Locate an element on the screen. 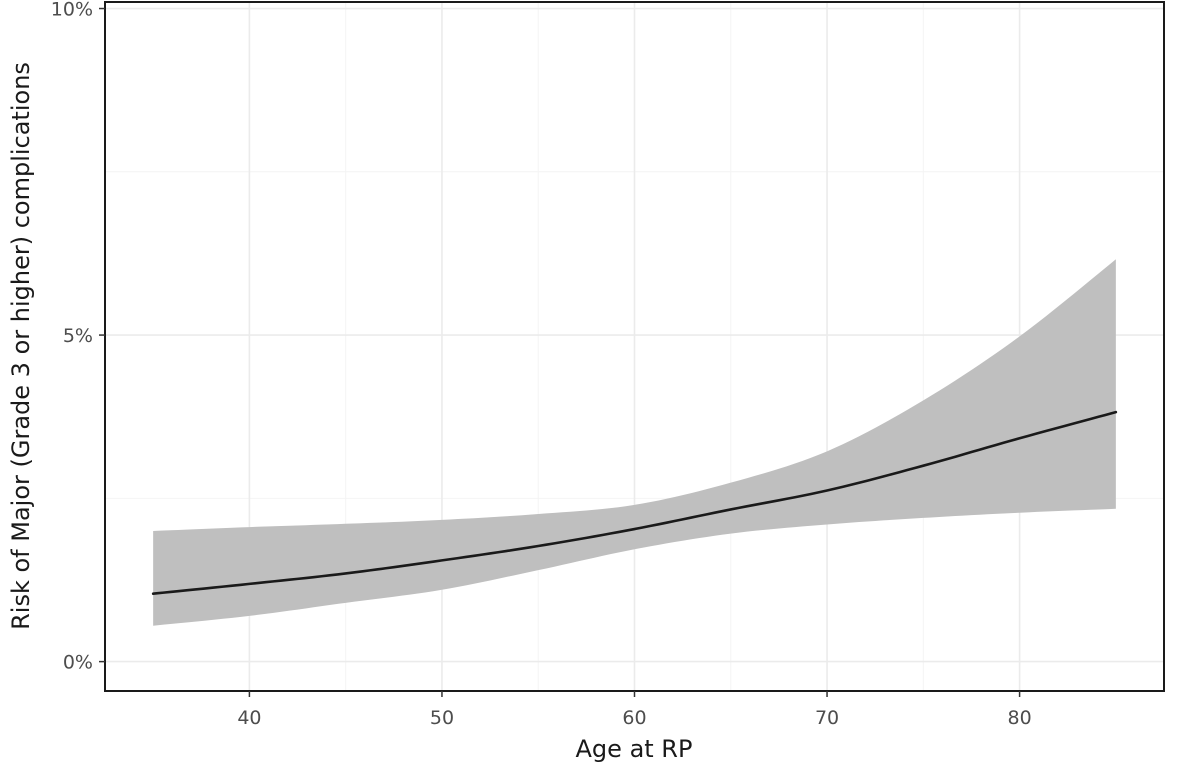  x-tick-label: 60 is located at coordinates (634, 718).